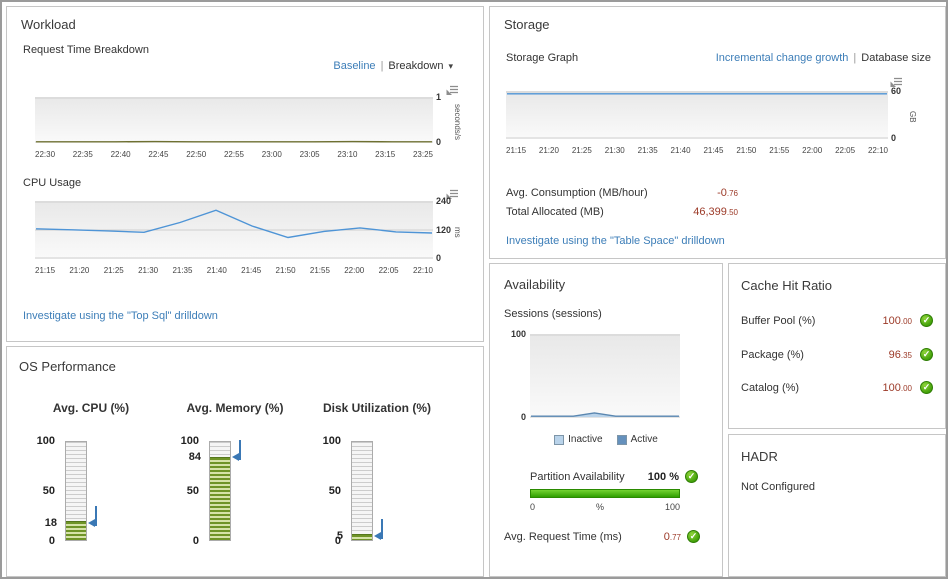 This screenshot has height=579, width=948. Describe the element at coordinates (778, 320) in the screenshot. I see `metric-label: Buffer Pool (%)` at that location.